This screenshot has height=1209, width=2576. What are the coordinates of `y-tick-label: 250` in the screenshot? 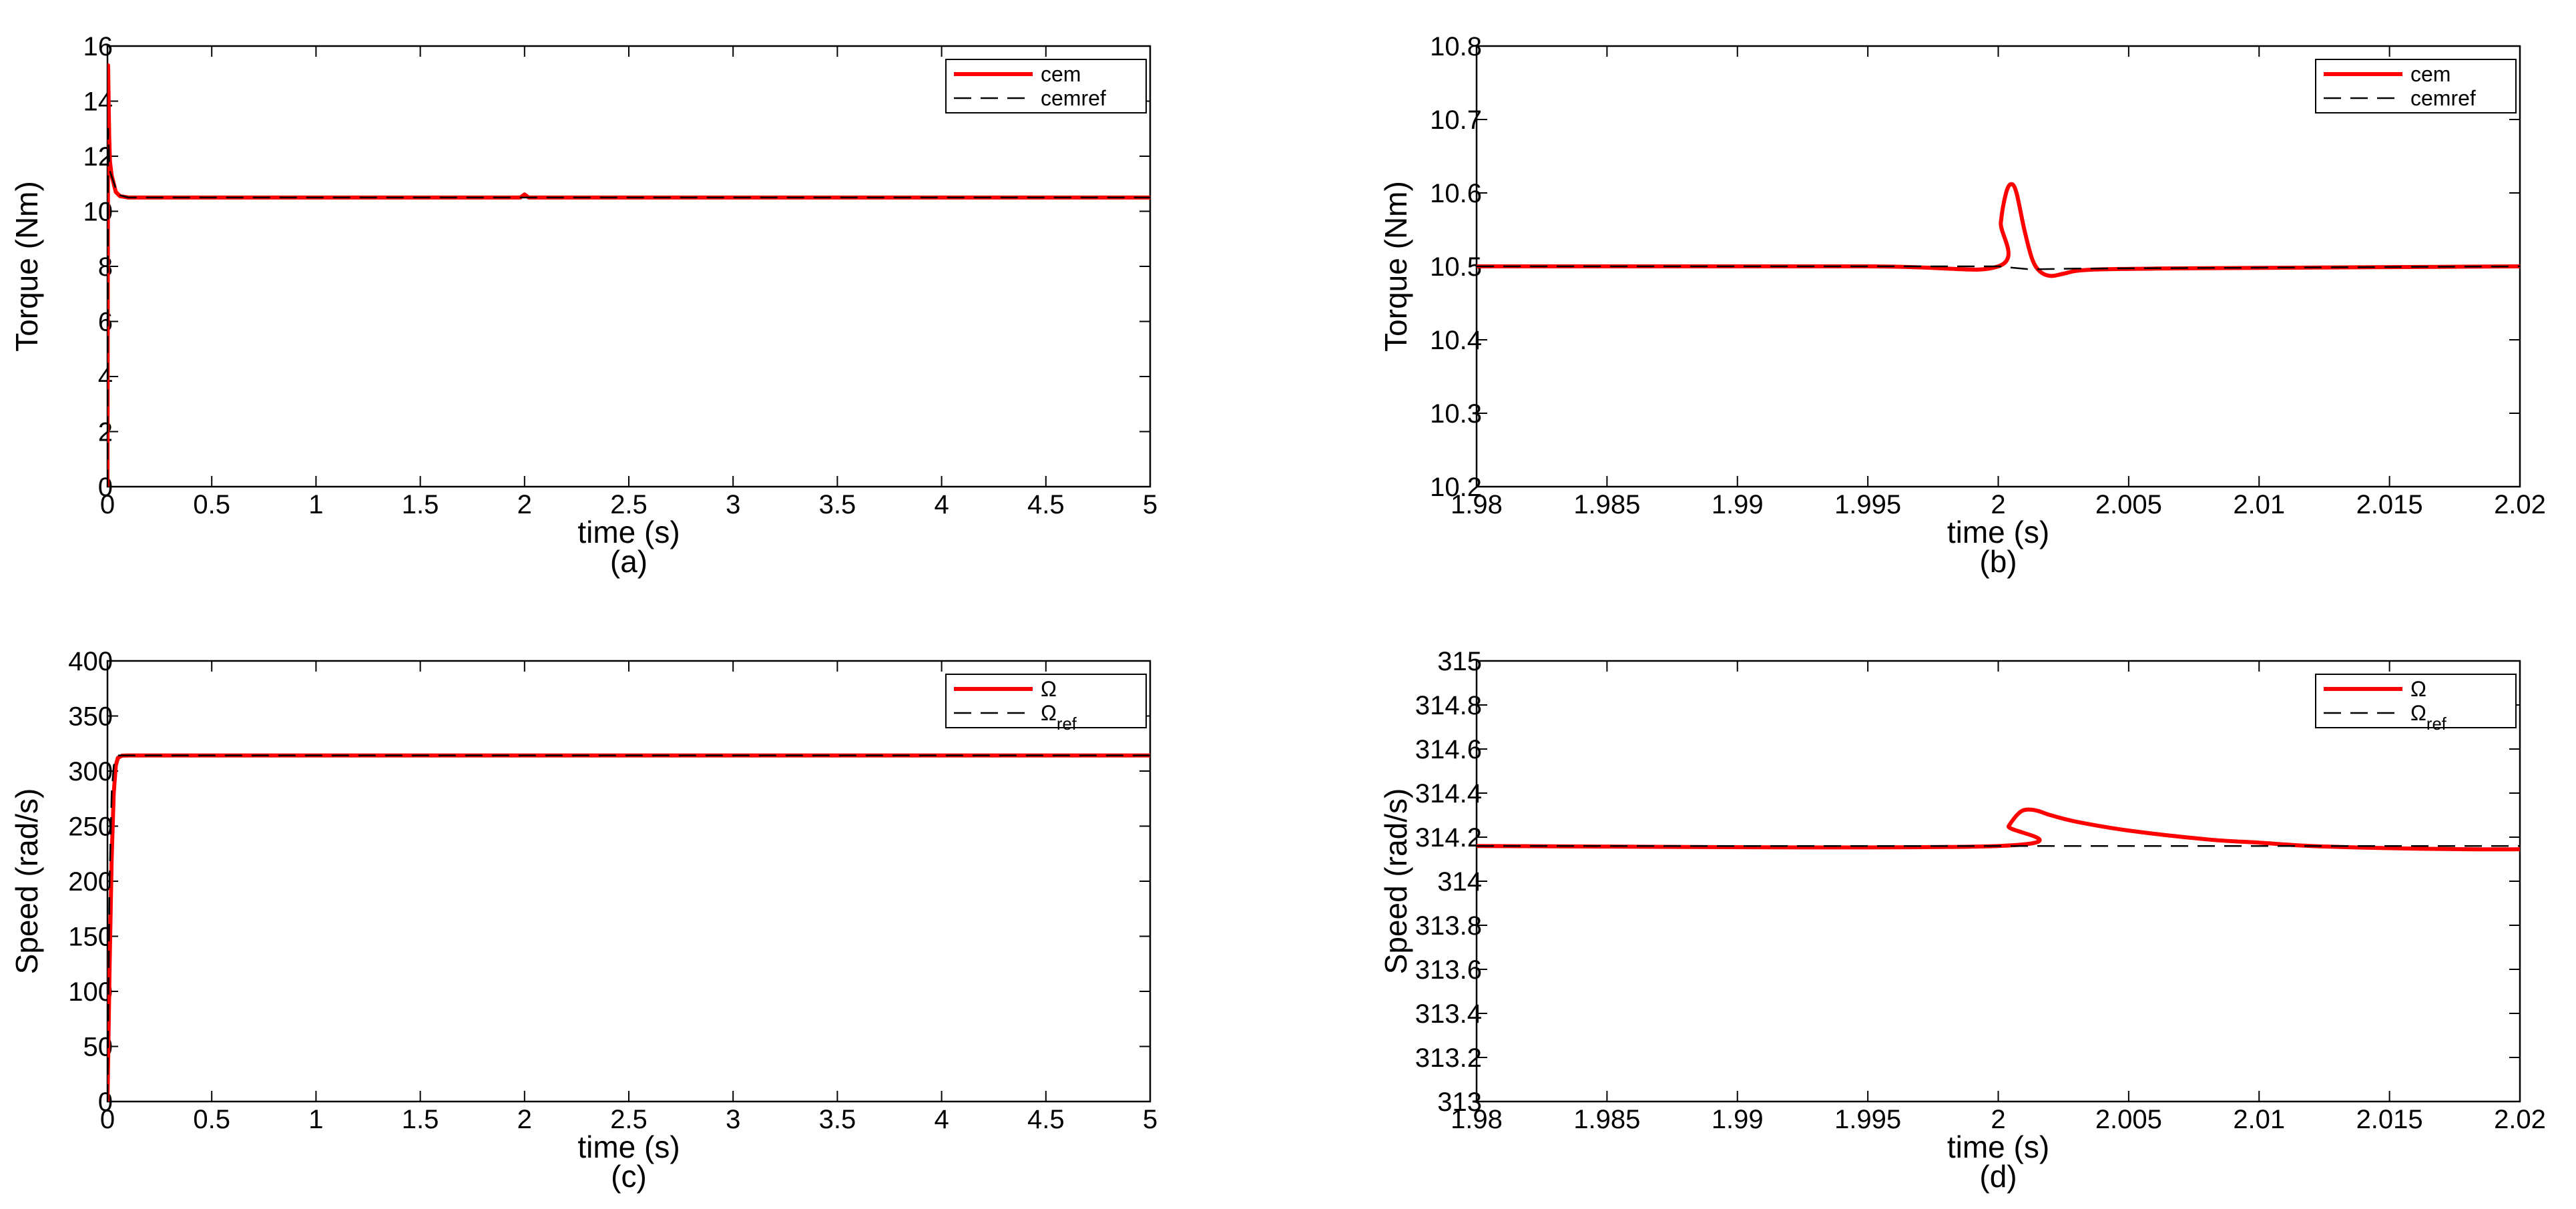 It's located at (90, 827).